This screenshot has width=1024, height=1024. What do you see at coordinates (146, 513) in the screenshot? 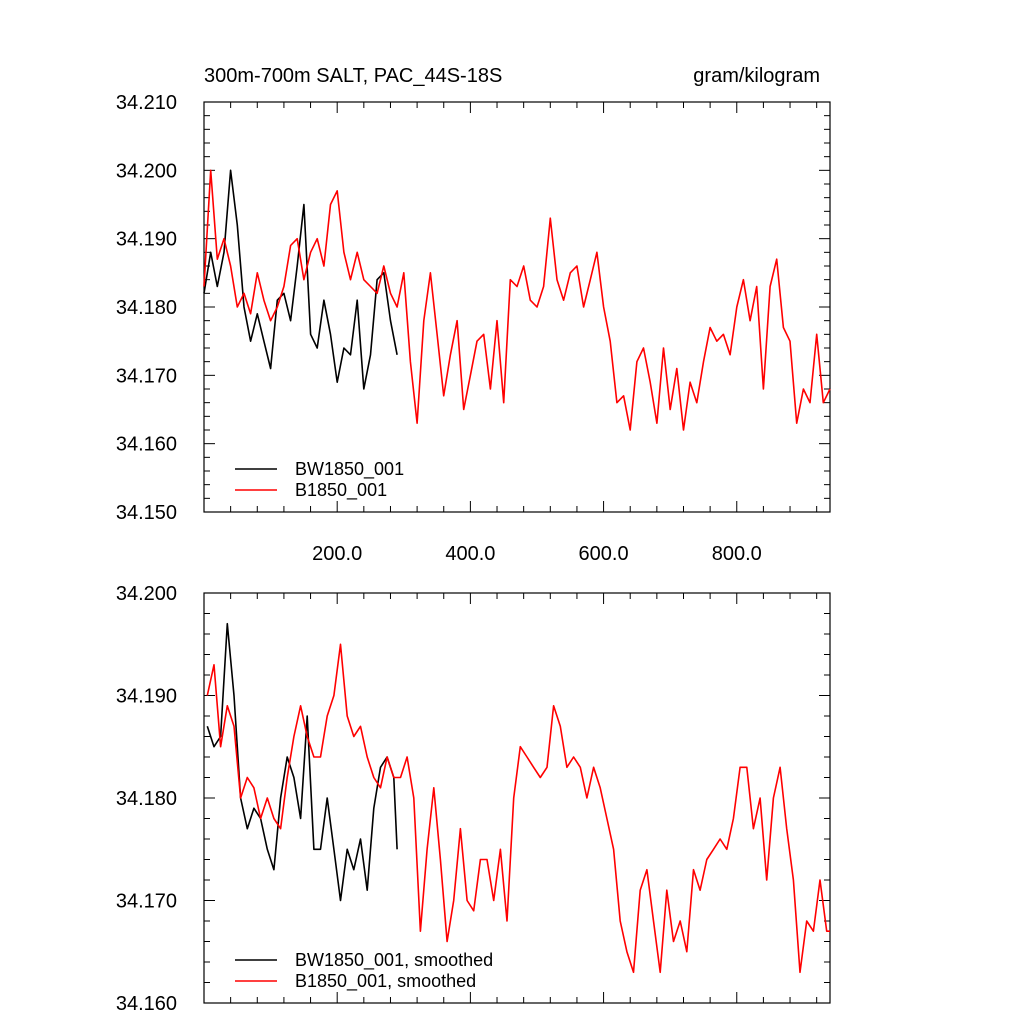
I see `y-tick-label: 34.150` at bounding box center [146, 513].